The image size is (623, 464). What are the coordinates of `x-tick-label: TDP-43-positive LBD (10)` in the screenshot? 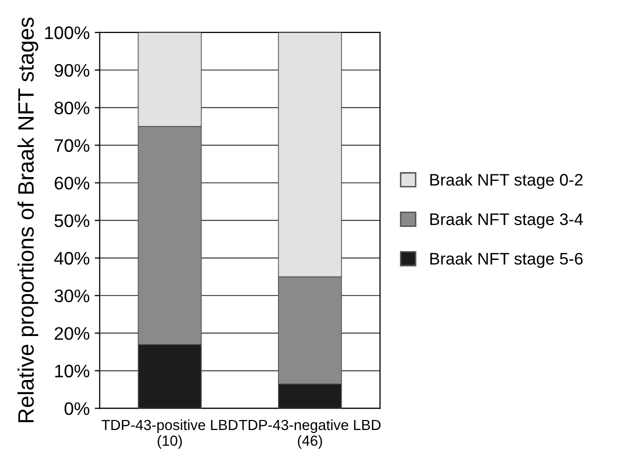 It's located at (170, 434).